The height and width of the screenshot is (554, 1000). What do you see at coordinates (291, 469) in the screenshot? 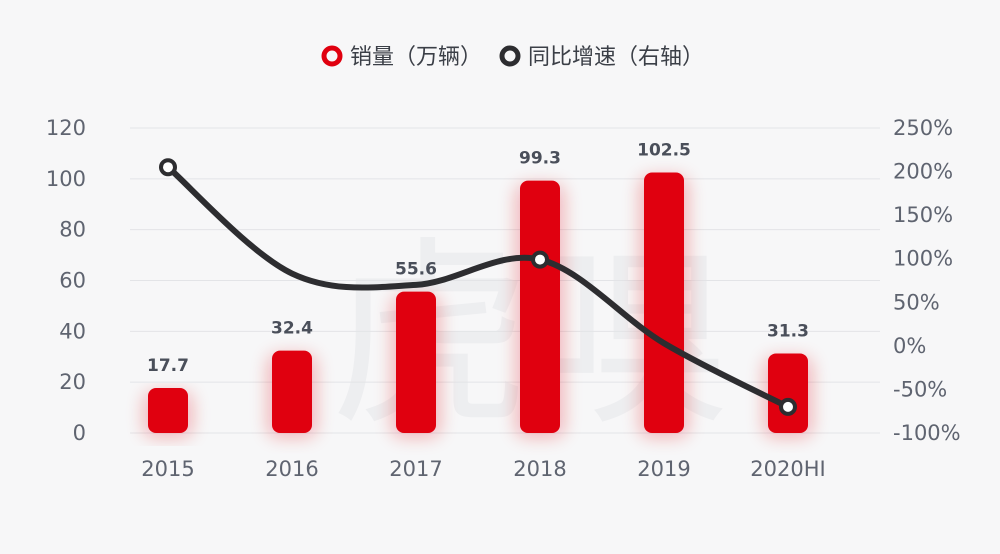
I see `x-tick-label: 2016` at bounding box center [291, 469].